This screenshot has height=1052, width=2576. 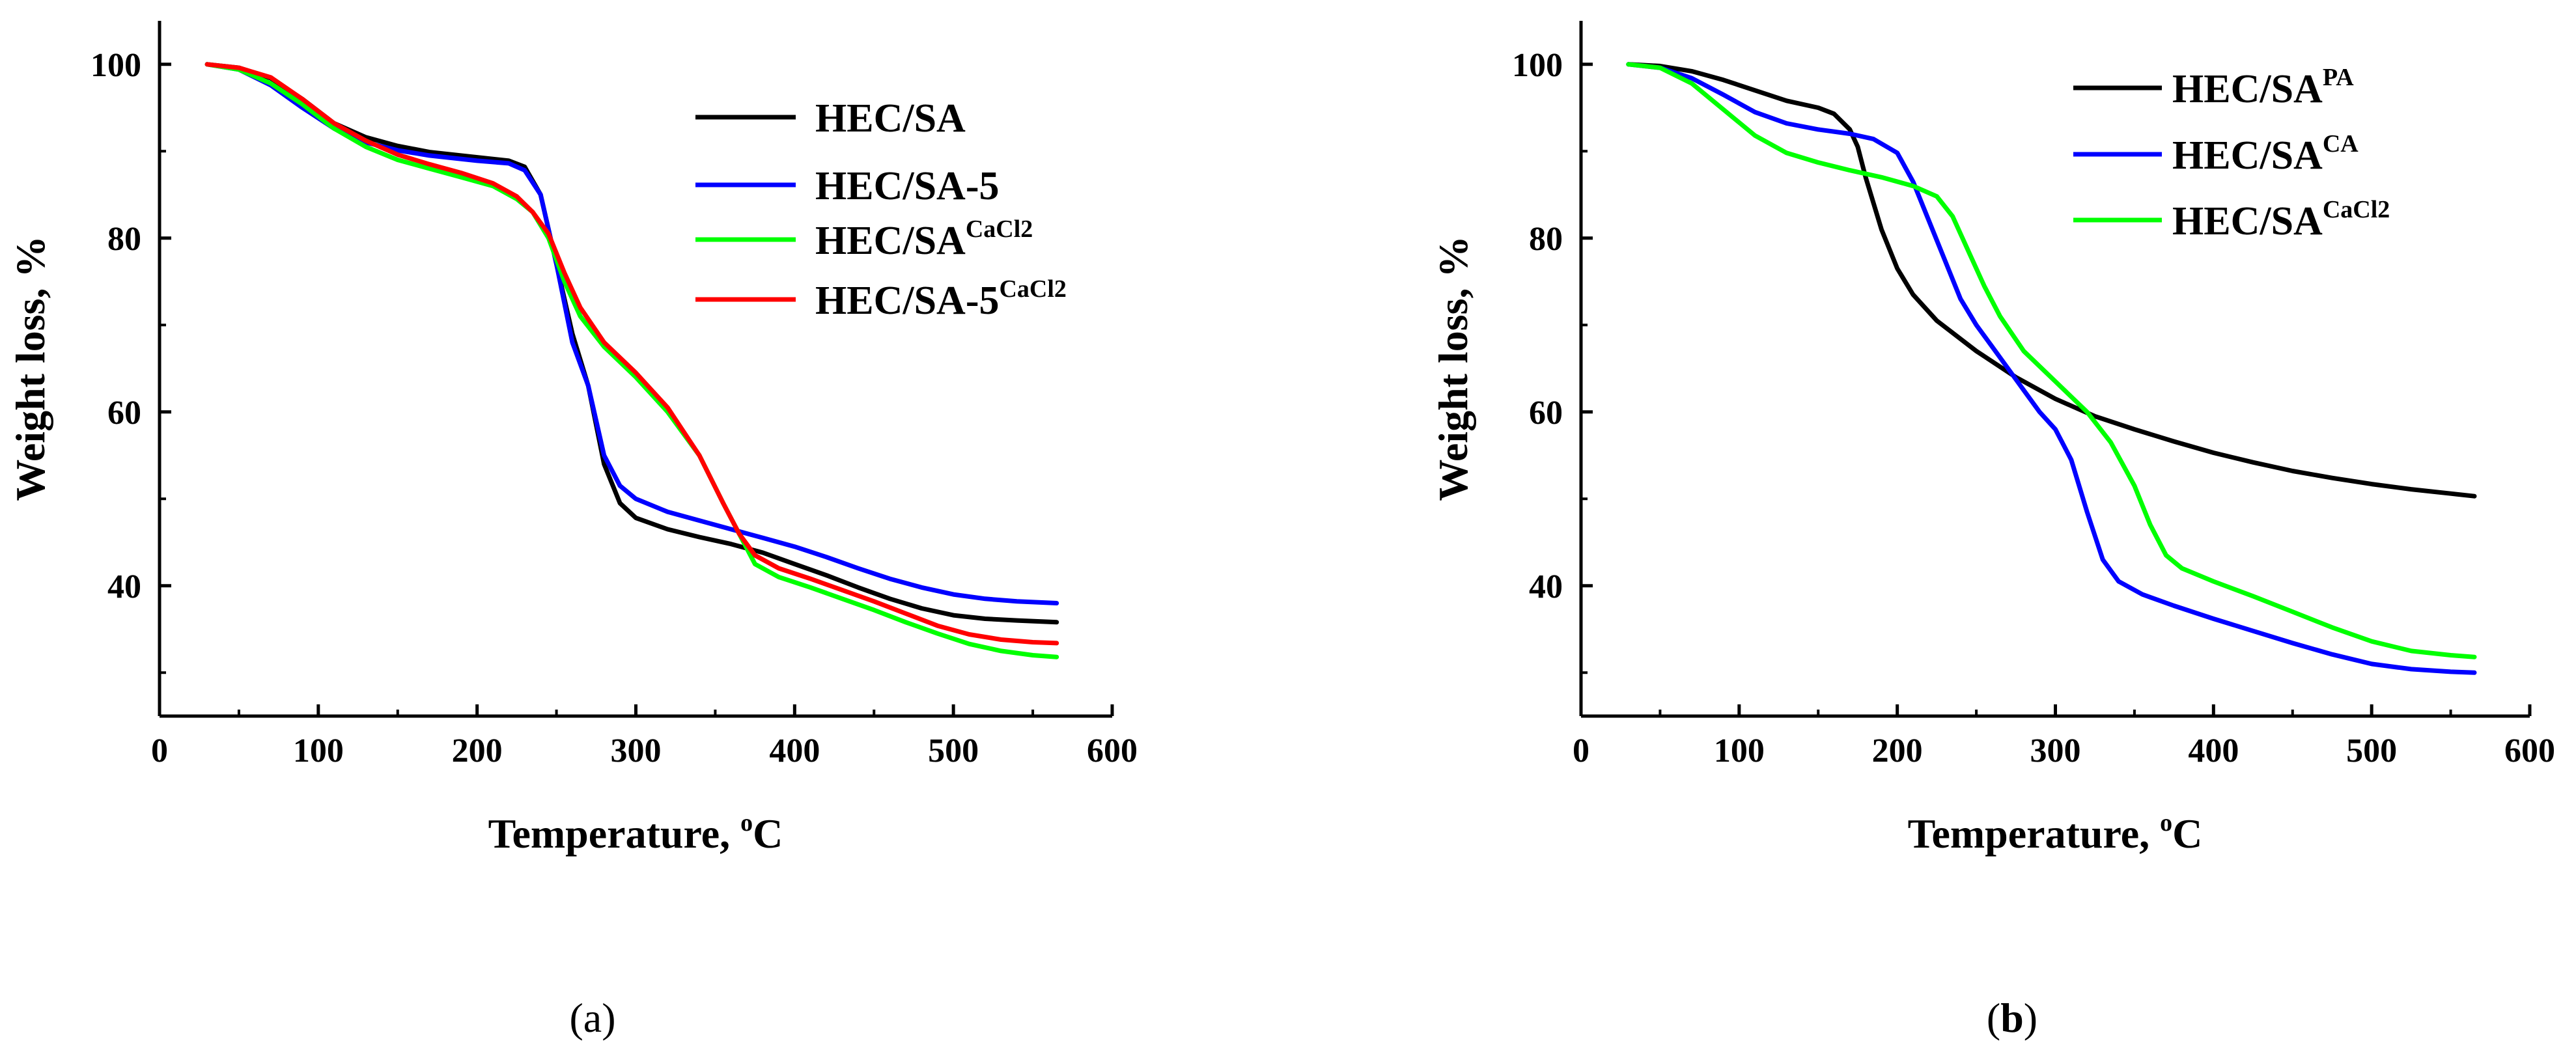 I want to click on panel-a-x-ticks: 0 100 200 300 400 500 600, so click(x=645, y=736).